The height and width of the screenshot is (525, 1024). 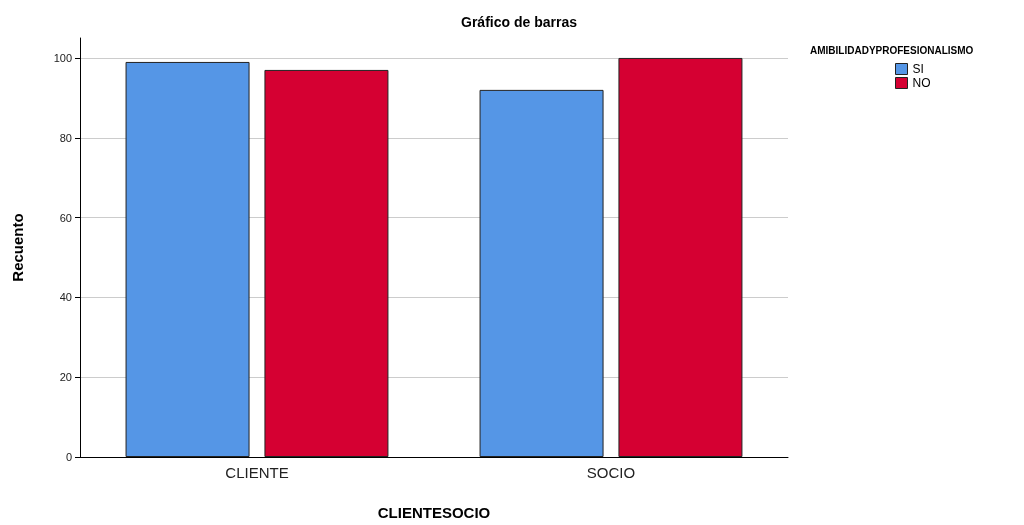 What do you see at coordinates (918, 69) in the screenshot?
I see `legend-label: SI` at bounding box center [918, 69].